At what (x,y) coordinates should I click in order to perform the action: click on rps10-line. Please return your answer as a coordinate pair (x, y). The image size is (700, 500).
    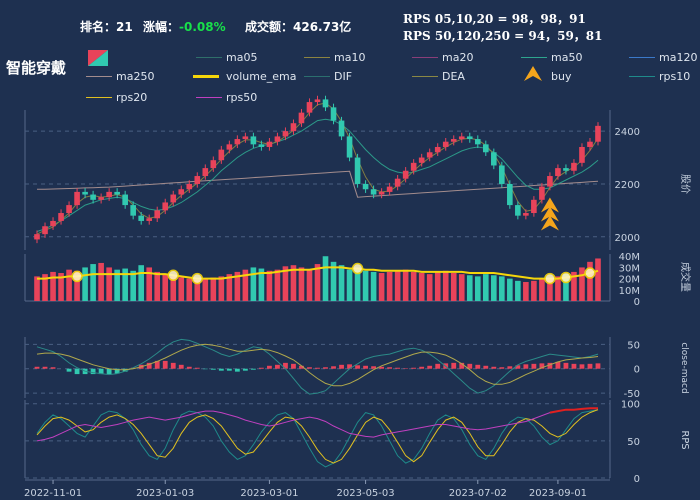
    Looking at the image, I should click on (317, 438).